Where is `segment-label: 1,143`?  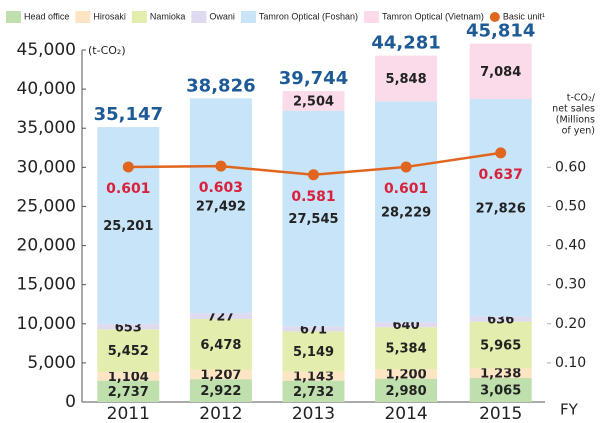 segment-label: 1,143 is located at coordinates (313, 377).